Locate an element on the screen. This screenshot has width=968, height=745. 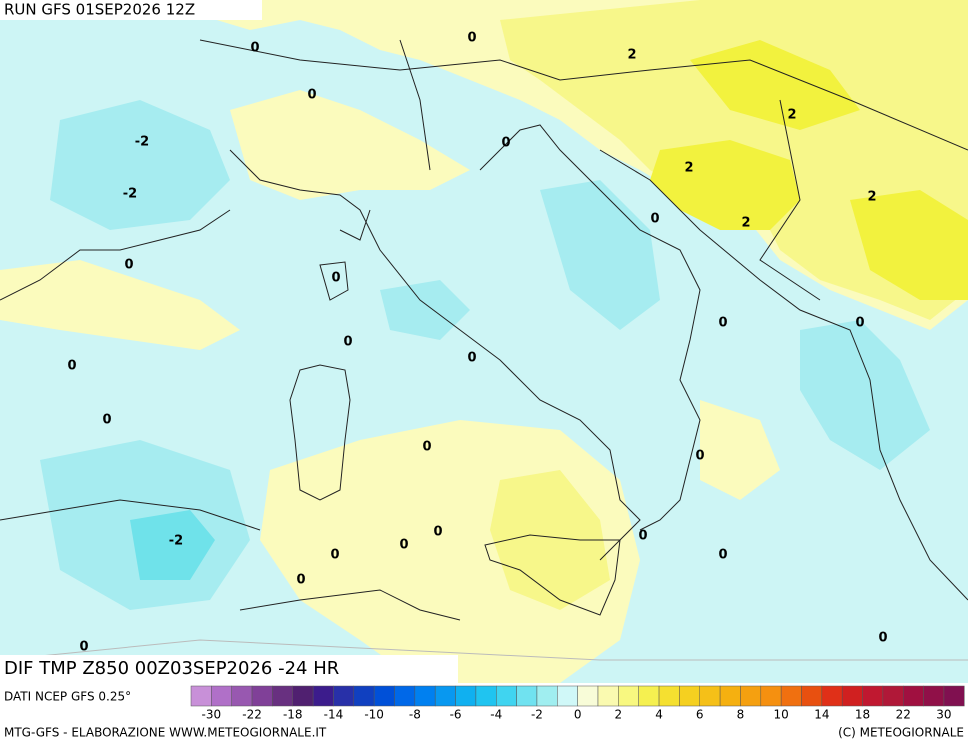
colorbar-tick-label: -18 is located at coordinates (293, 715).